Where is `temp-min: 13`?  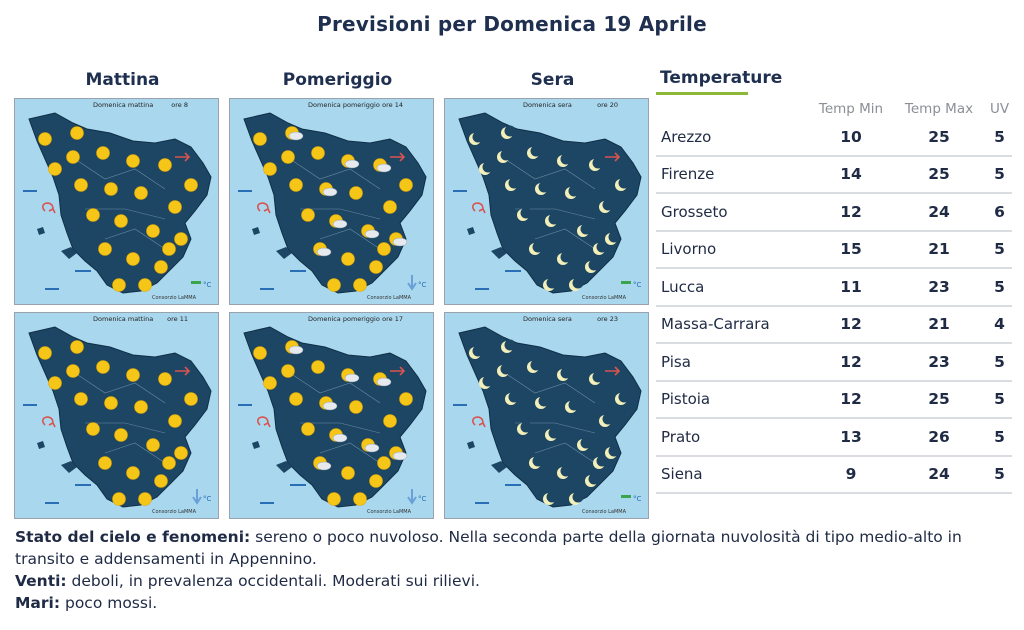
temp-min: 13 is located at coordinates (851, 437).